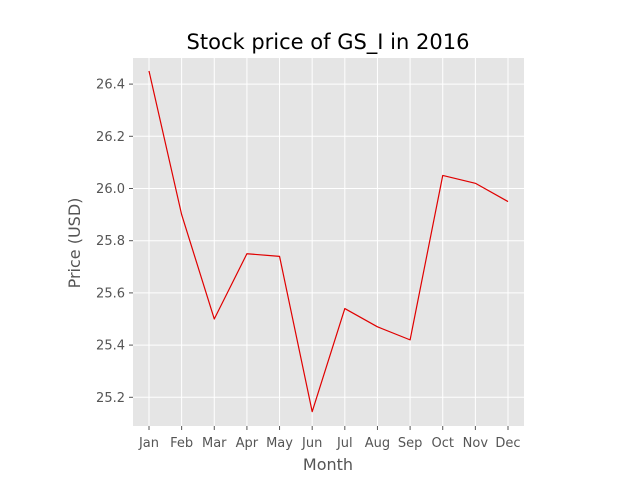 This screenshot has width=640, height=480. What do you see at coordinates (329, 438) in the screenshot?
I see `x-axis-ticks: Jan Feb Mar Apr May Jun Jul Aug Sep Oct Nov Dec` at bounding box center [329, 438].